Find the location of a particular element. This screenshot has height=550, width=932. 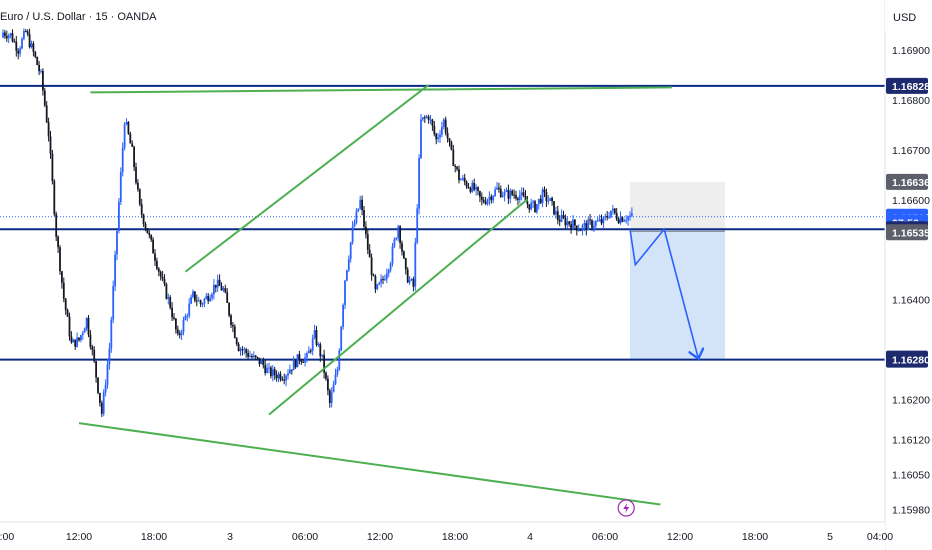

y-tick-label: 1.16050 is located at coordinates (911, 476).